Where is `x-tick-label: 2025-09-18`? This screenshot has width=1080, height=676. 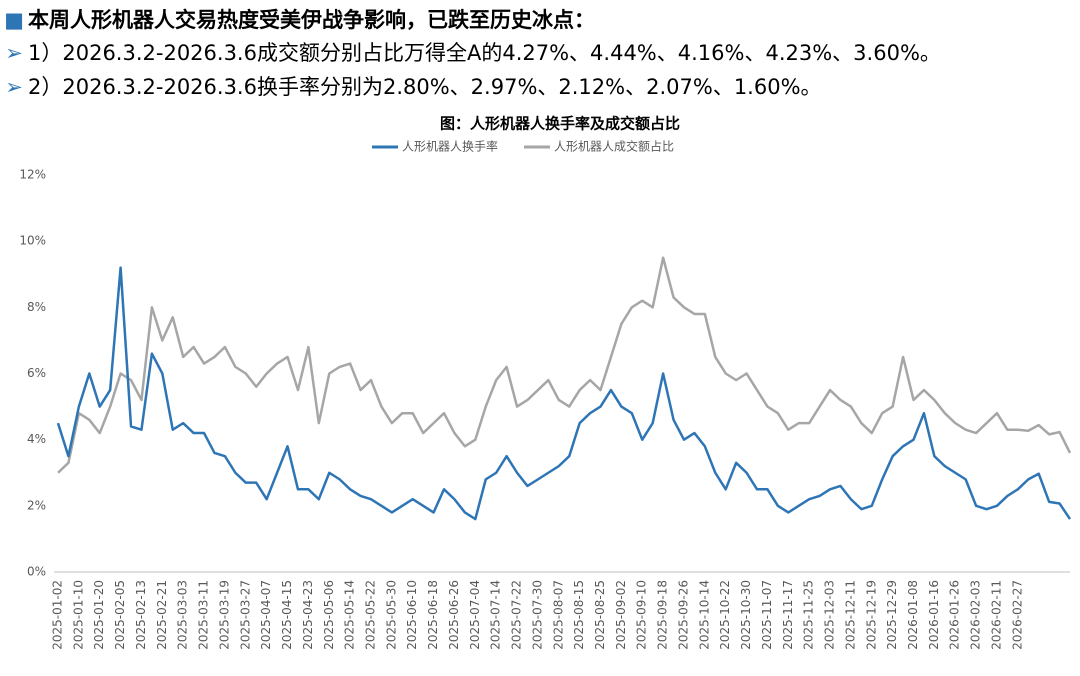
x-tick-label: 2025-09-18 is located at coordinates (663, 615).